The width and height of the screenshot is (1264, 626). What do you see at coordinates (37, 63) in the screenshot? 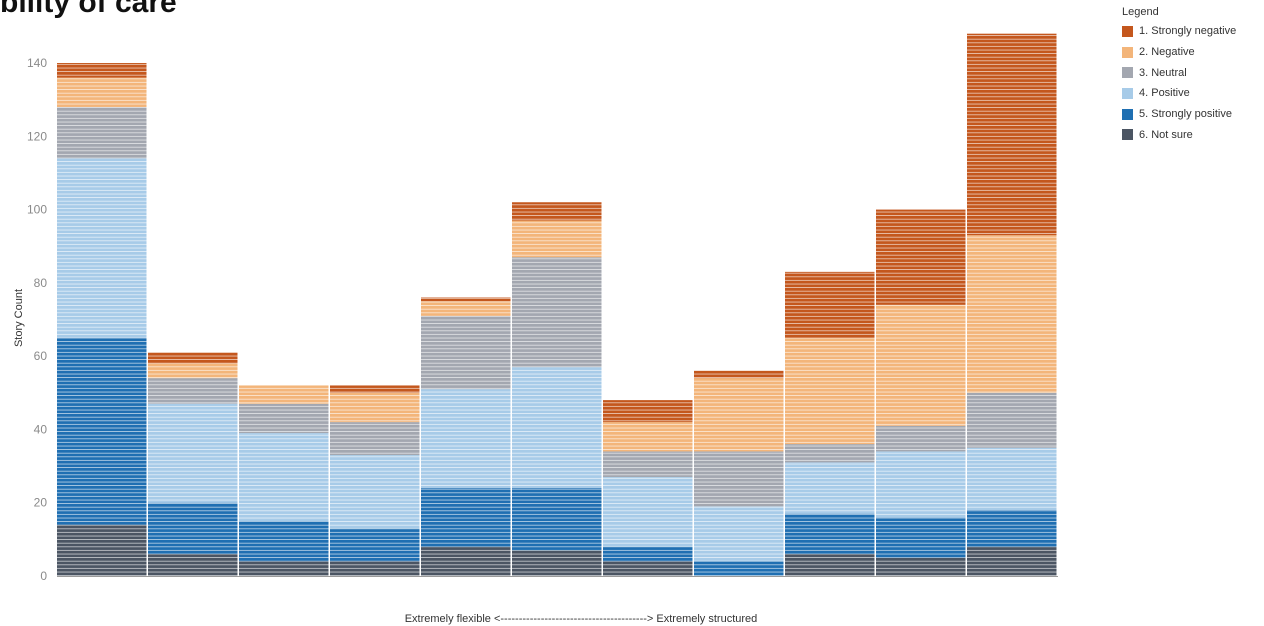
I see `y-tick-label: 140` at bounding box center [37, 63].